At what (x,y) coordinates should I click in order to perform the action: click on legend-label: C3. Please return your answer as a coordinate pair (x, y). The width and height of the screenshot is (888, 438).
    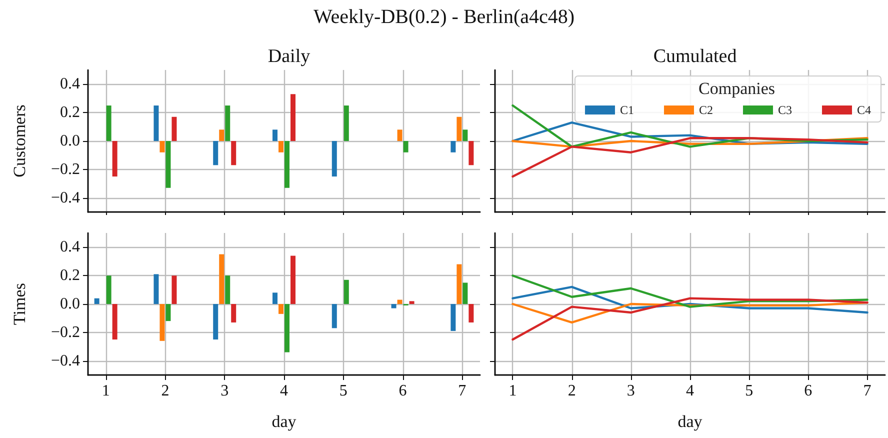
    Looking at the image, I should click on (785, 110).